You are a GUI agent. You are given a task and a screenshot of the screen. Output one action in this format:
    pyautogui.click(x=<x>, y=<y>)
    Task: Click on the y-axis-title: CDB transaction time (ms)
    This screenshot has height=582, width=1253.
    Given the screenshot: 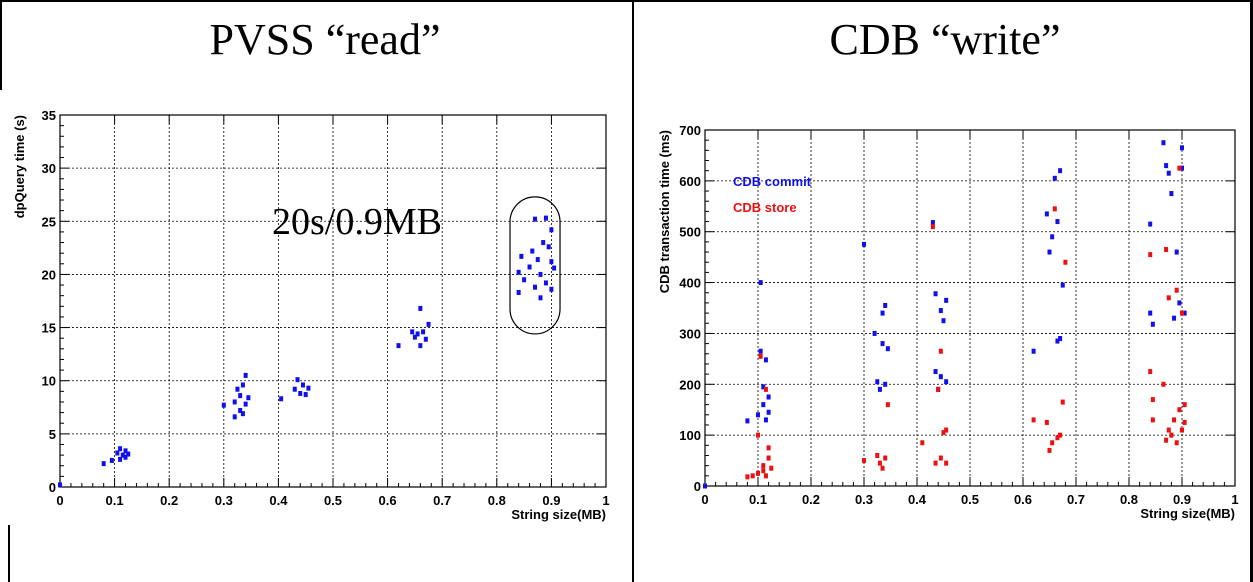 What is the action you would take?
    pyautogui.click(x=664, y=211)
    